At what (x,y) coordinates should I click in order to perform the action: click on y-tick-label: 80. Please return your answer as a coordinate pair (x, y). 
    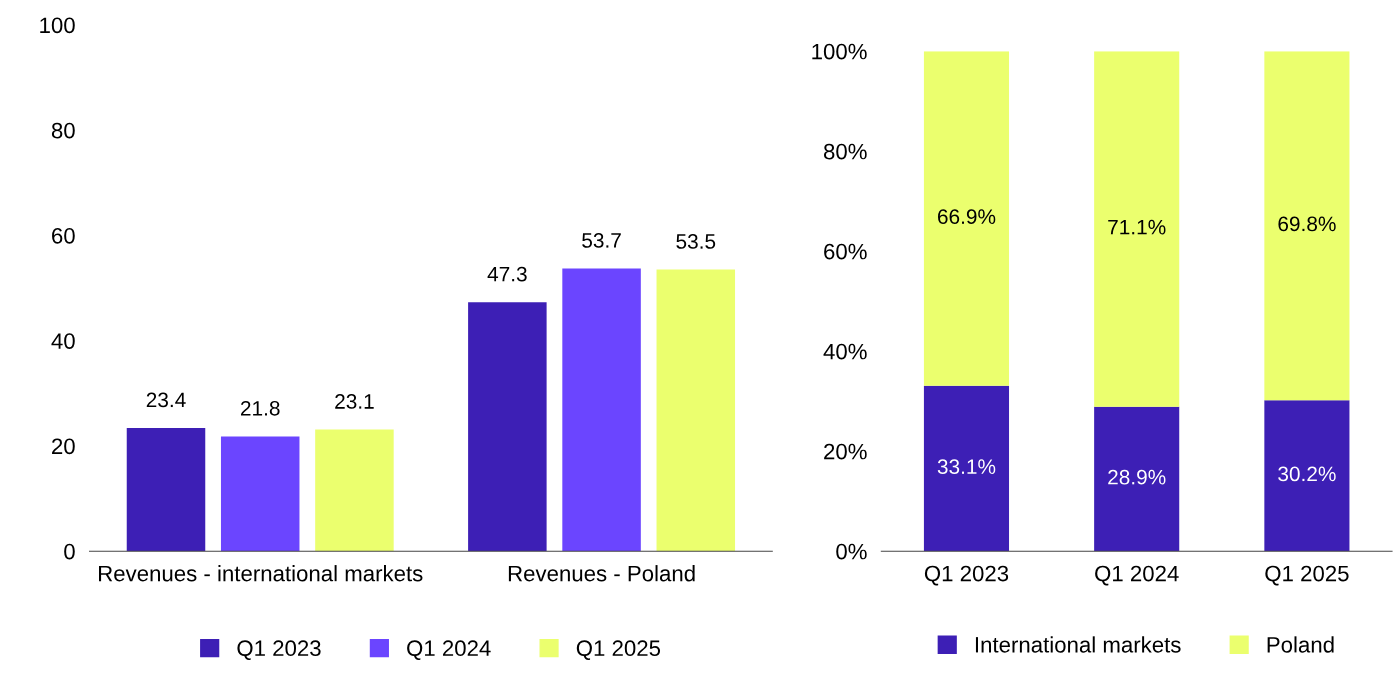
    Looking at the image, I should click on (63, 130).